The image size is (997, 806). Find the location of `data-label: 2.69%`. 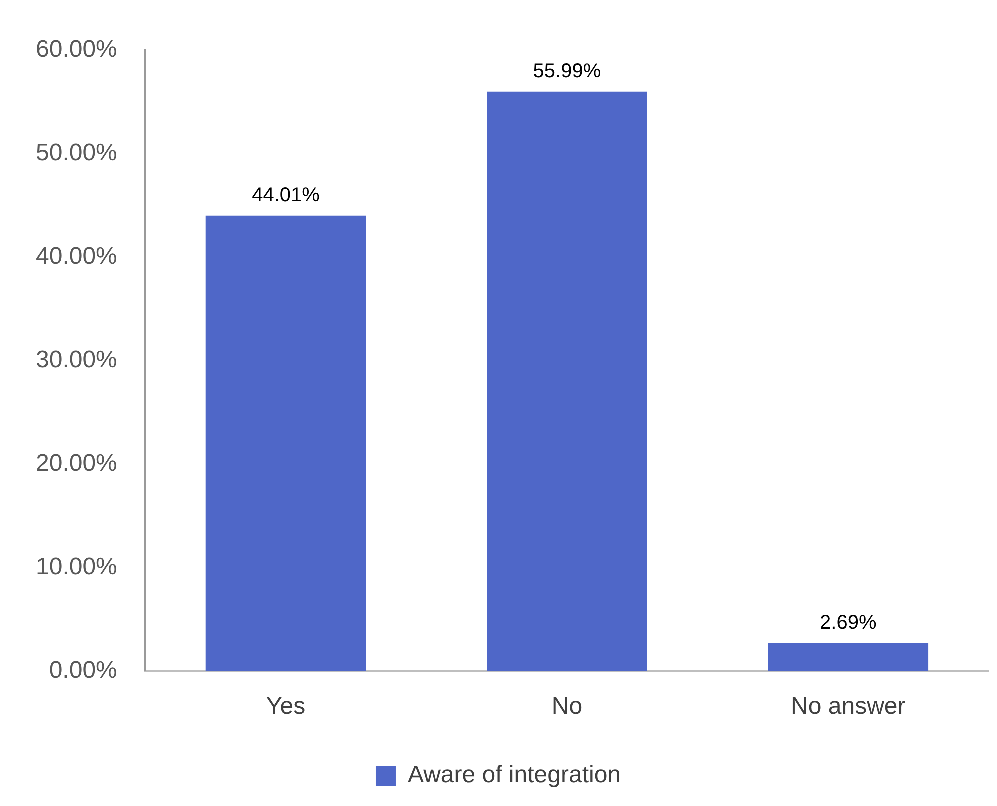

data-label: 2.69% is located at coordinates (848, 623).